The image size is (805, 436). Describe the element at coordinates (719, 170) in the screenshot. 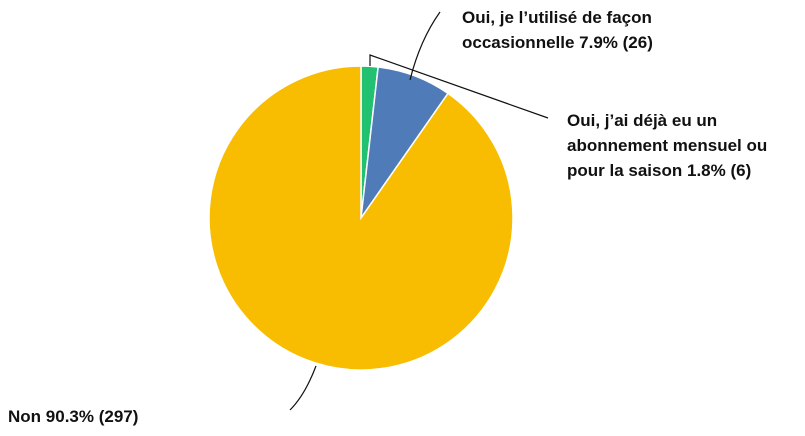

I see `value-label: 1.8% (6)` at that location.